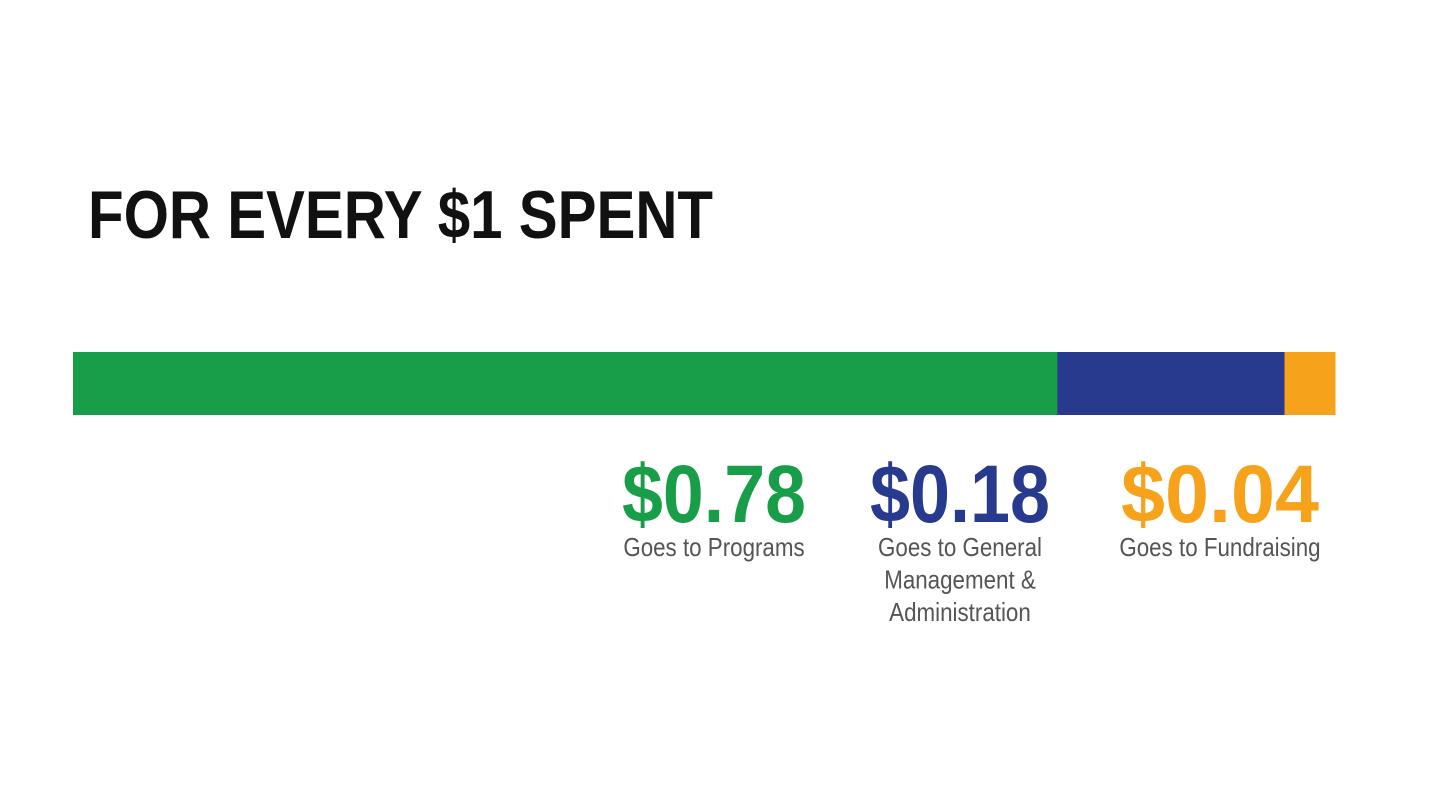  What do you see at coordinates (565, 383) in the screenshot?
I see `bar-segment-programs` at bounding box center [565, 383].